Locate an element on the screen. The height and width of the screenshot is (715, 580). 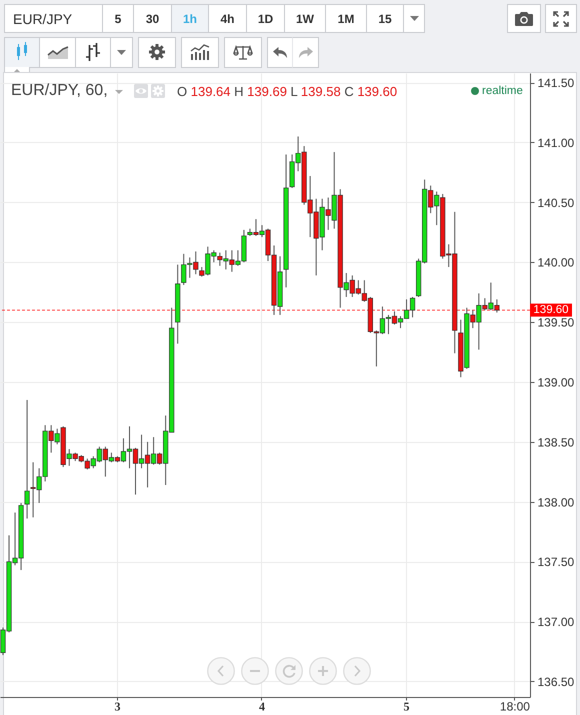
y-tick-label: 138.50 is located at coordinates (556, 442).